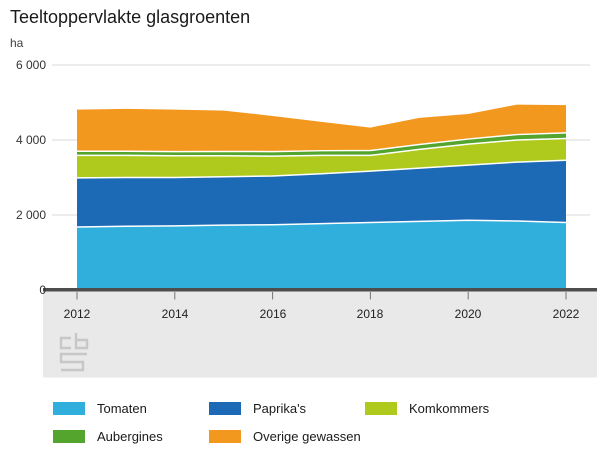 This screenshot has width=600, height=450. What do you see at coordinates (65, 343) in the screenshot?
I see `cbs-logo-c` at bounding box center [65, 343].